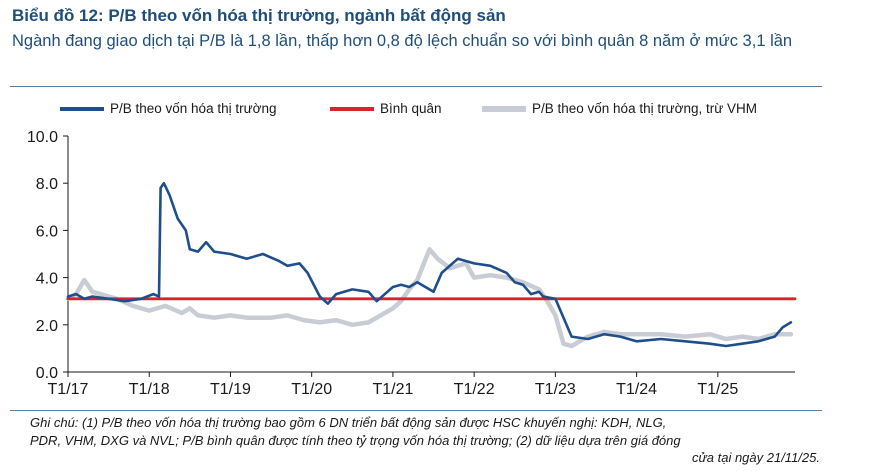 The image size is (874, 471). Describe the element at coordinates (352, 108) in the screenshot. I see `legend-swatch-avg` at that location.